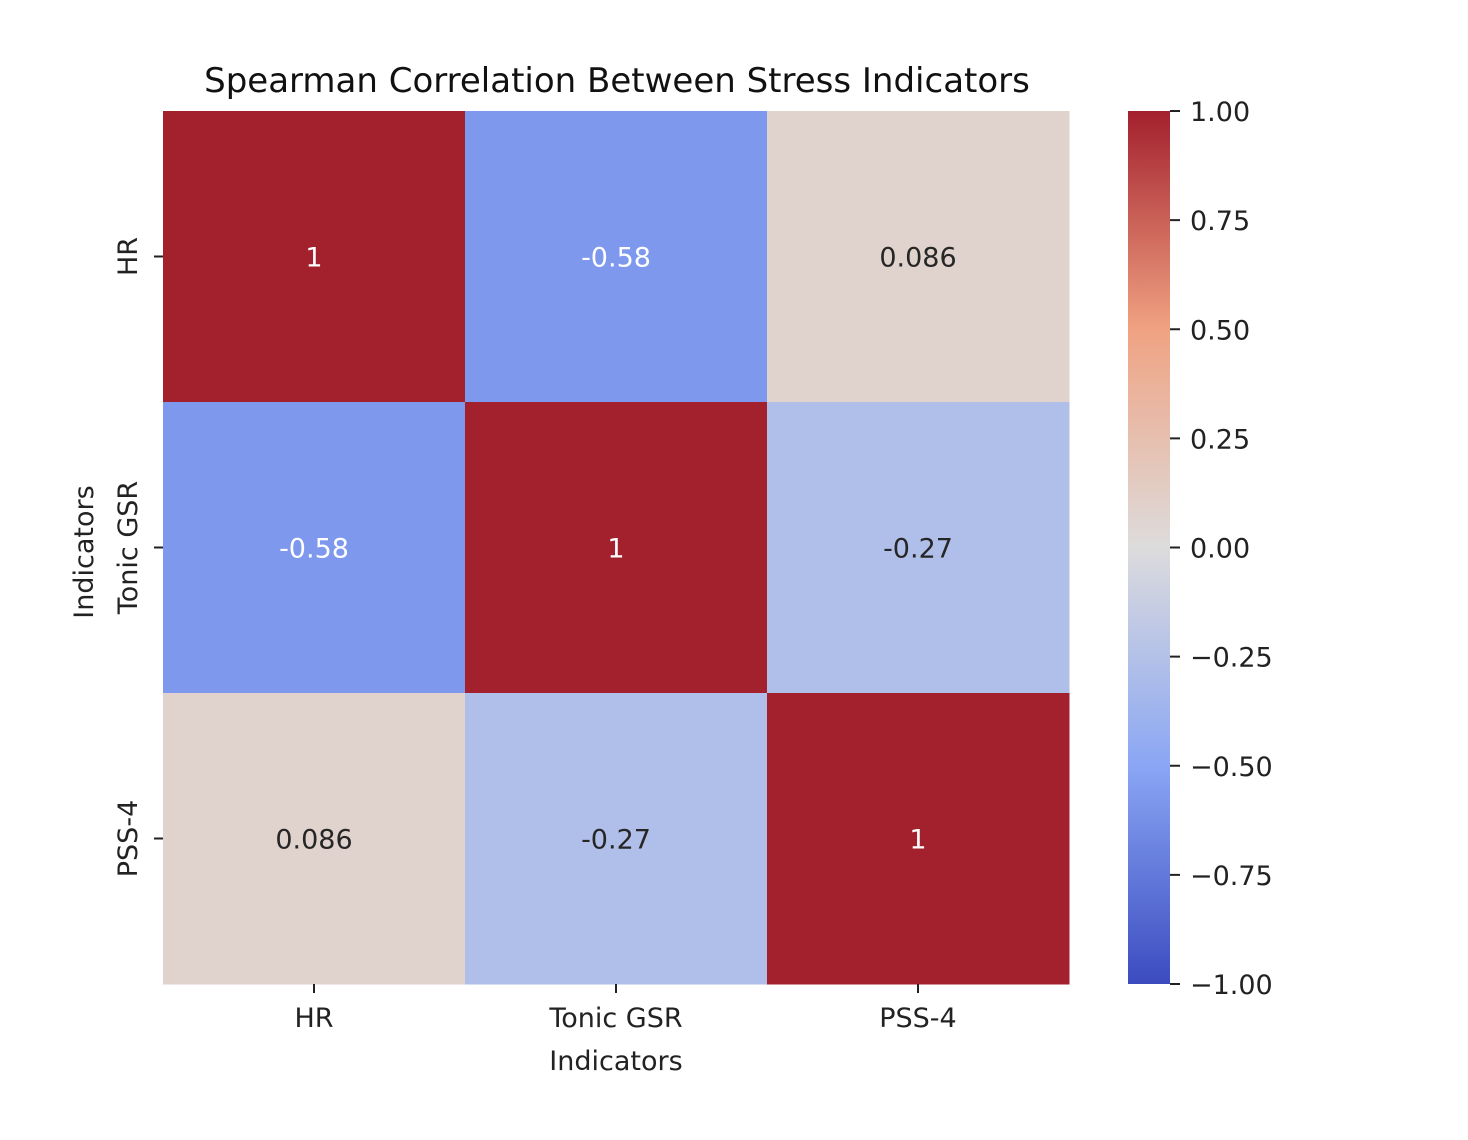  I want to click on colorbar-tick-label: −0.25, so click(1231, 658).